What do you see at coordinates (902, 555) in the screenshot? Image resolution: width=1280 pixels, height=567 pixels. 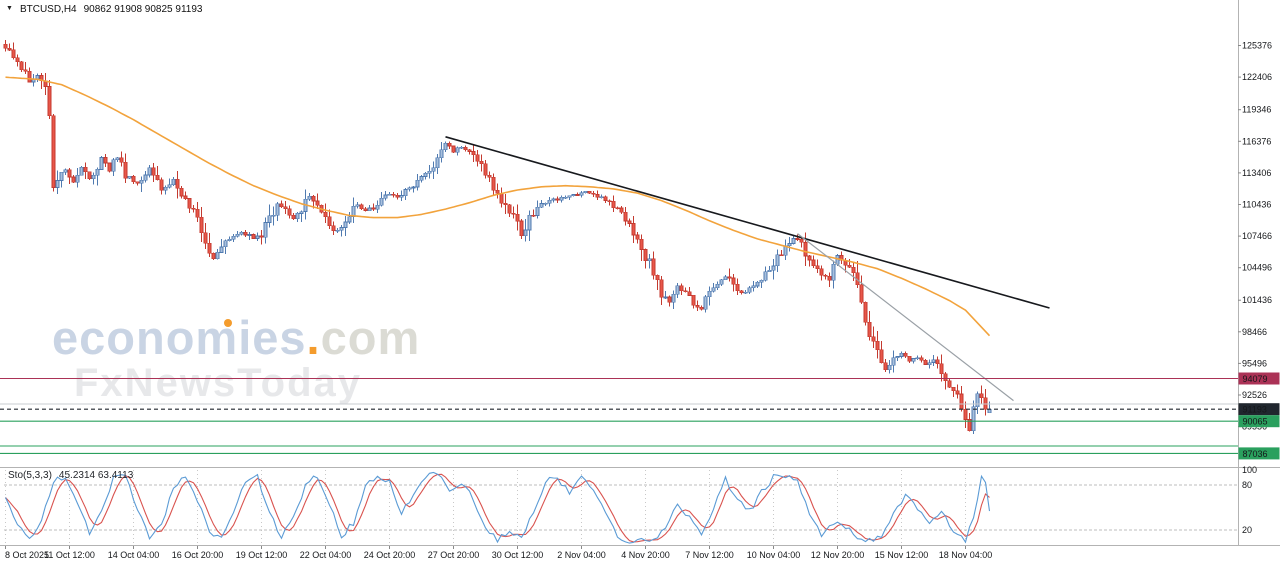 I see `x-axis-label: 15 Nov 12:00` at bounding box center [902, 555].